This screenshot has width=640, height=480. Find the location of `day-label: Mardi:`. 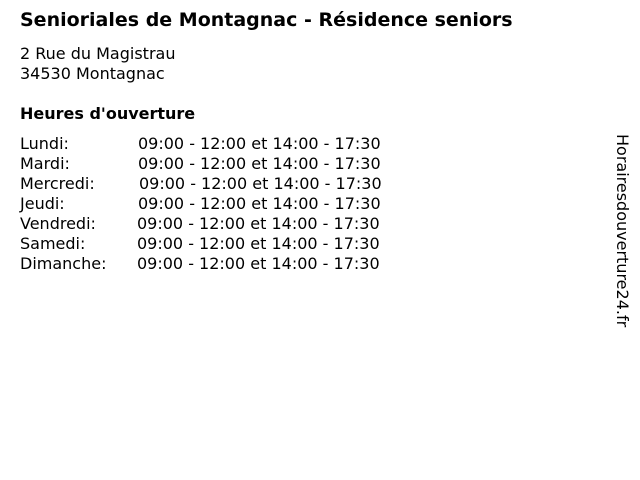

day-label: Mardi: is located at coordinates (45, 163).